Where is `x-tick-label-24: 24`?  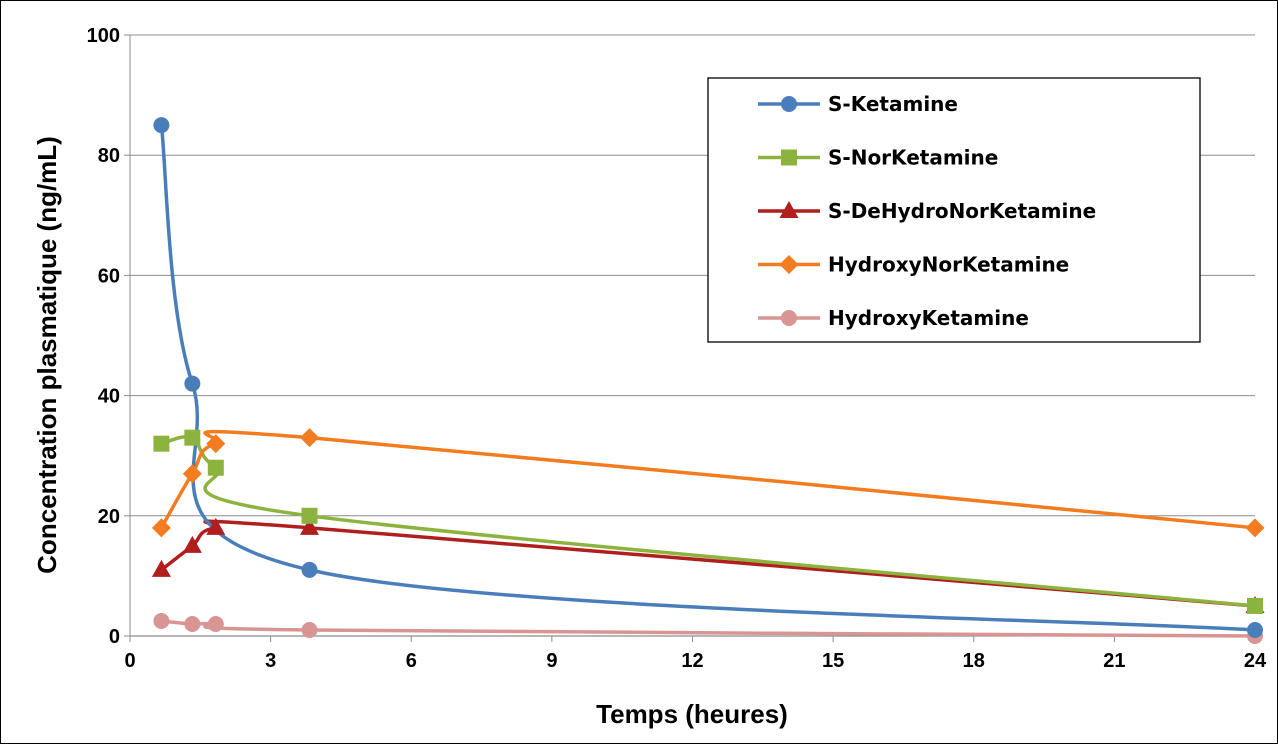 x-tick-label-24: 24 is located at coordinates (1255, 661).